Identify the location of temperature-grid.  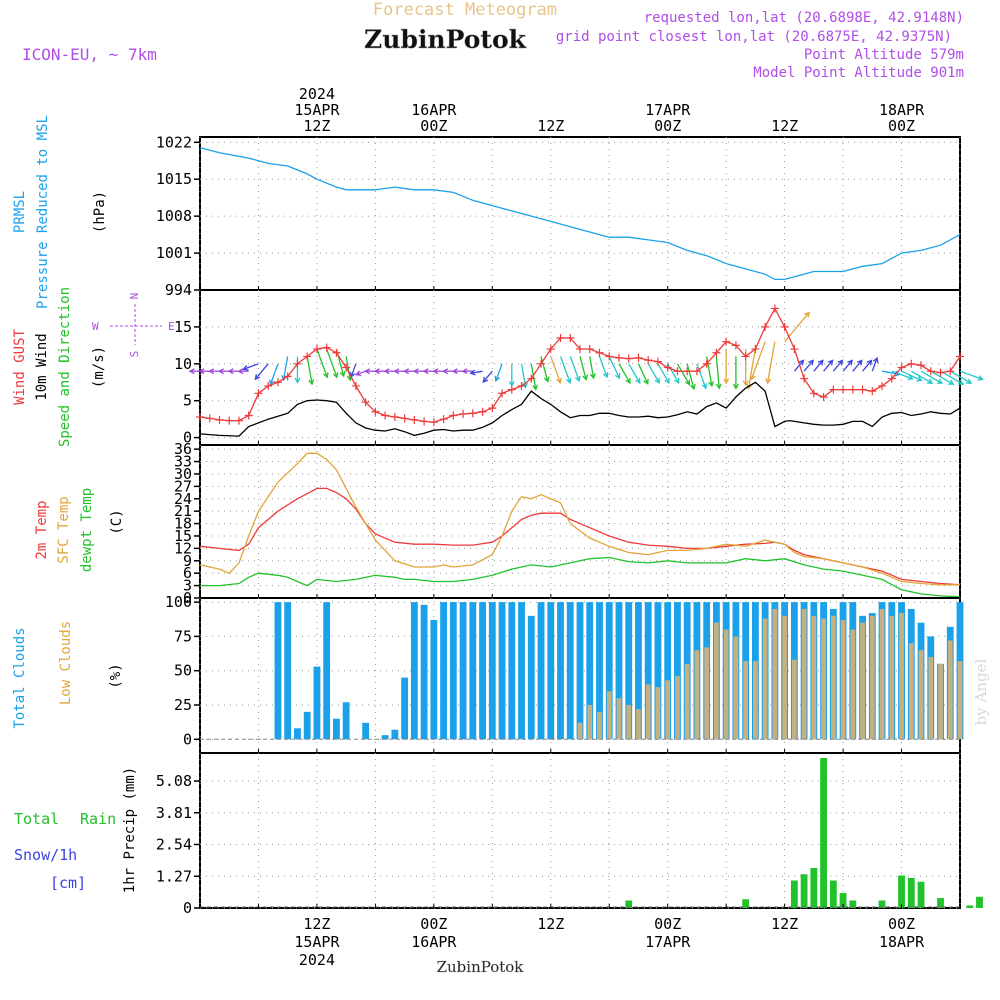
(580, 522).